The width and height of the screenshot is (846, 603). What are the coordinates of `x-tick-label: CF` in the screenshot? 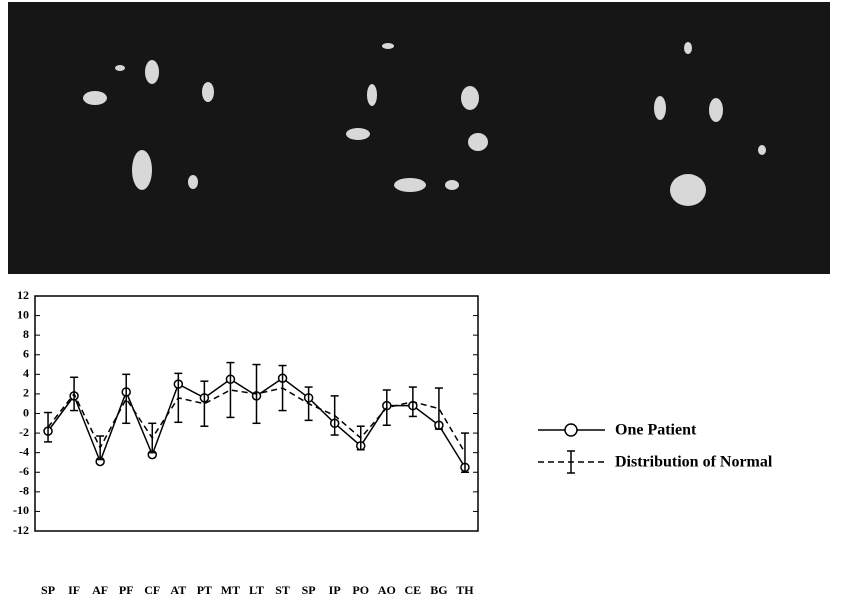 It's located at (152, 590).